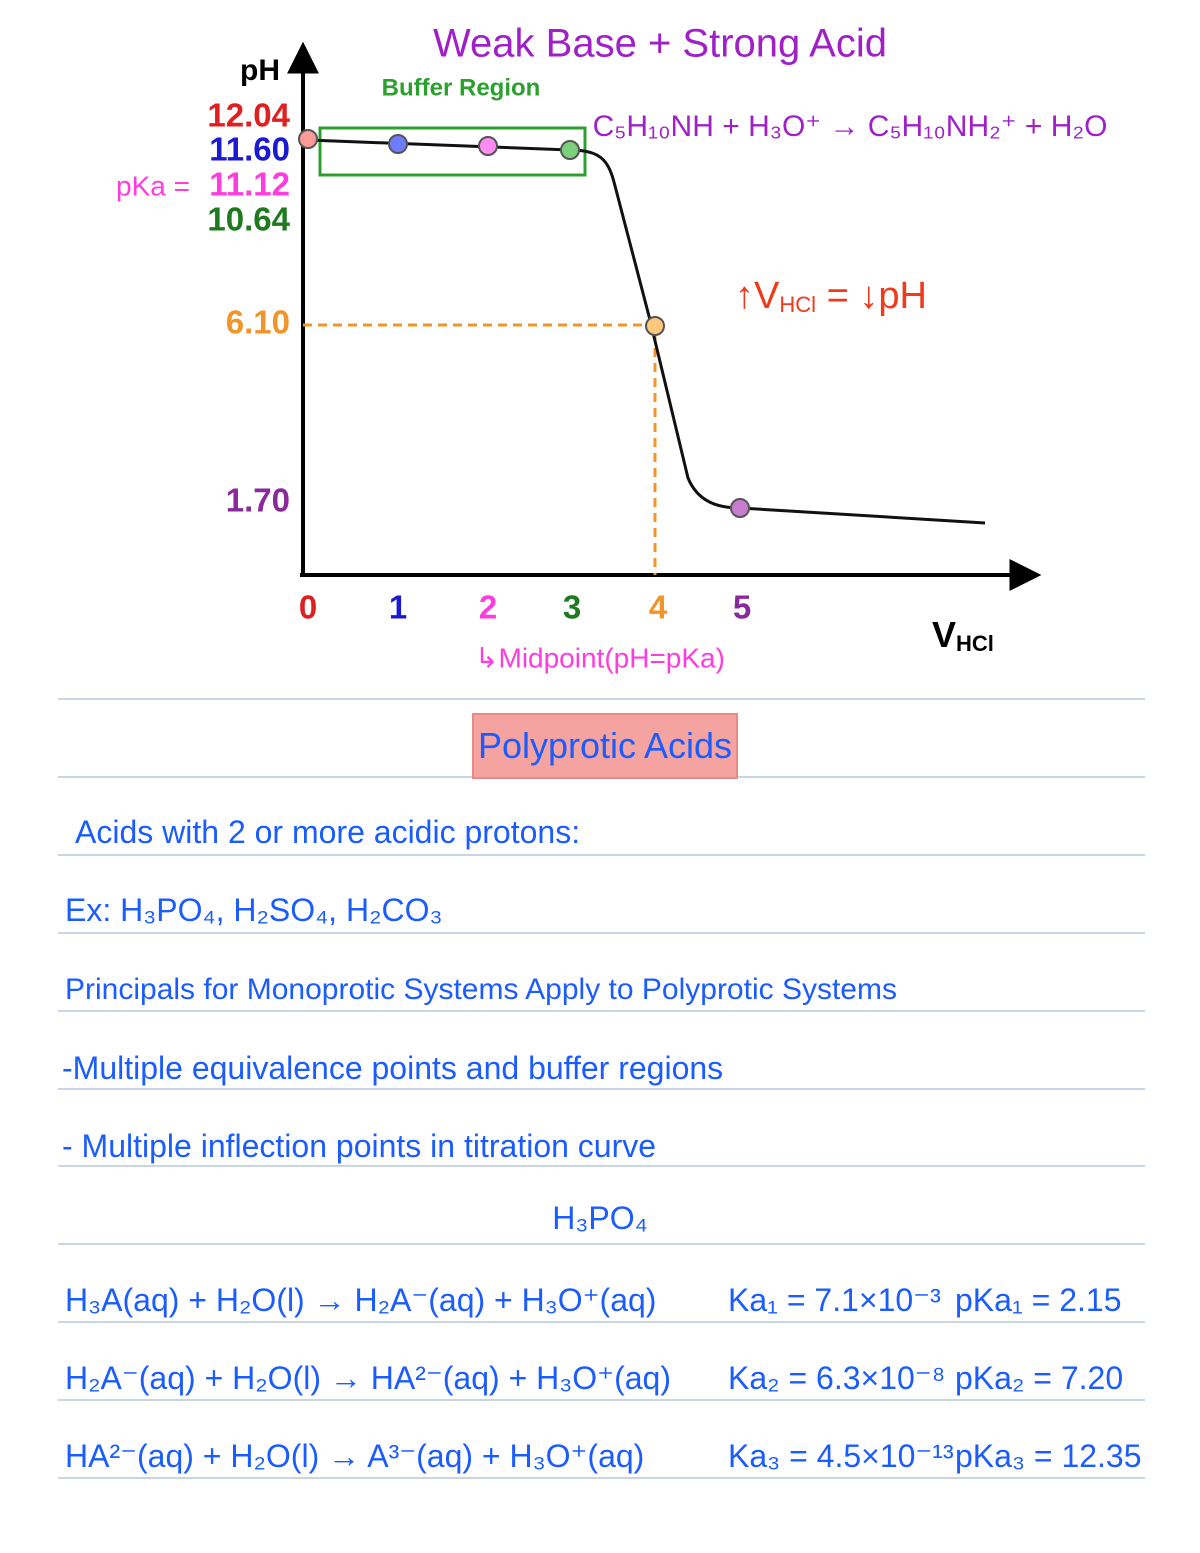 The image size is (1200, 1553). Describe the element at coordinates (452, 151) in the screenshot. I see `buffer-box` at that location.